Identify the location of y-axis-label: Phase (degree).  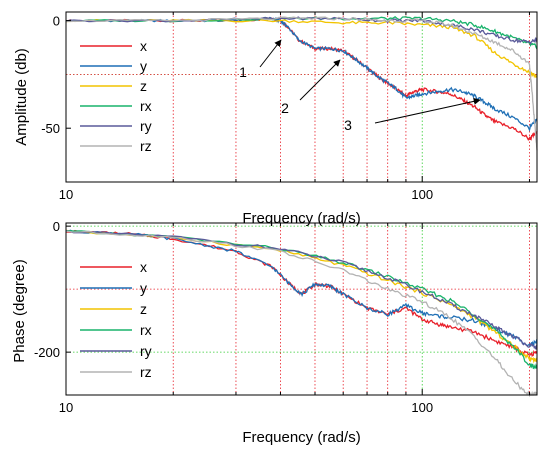
(19, 310).